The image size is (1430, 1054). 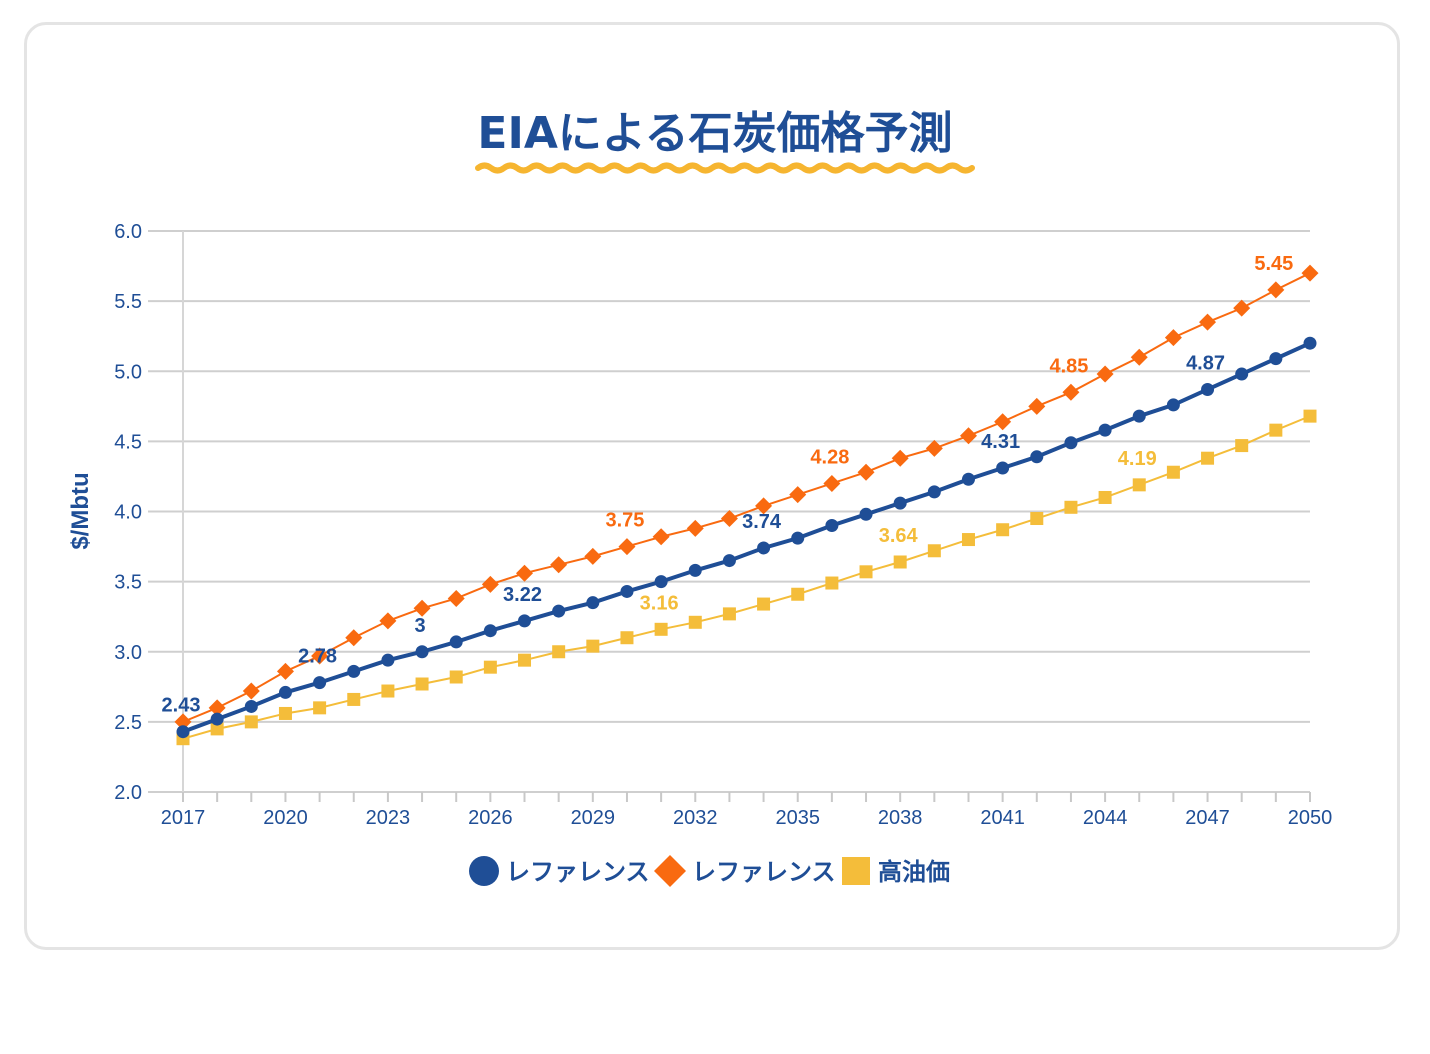 What do you see at coordinates (899, 536) in the screenshot?
I see `data-label: 3.64` at bounding box center [899, 536].